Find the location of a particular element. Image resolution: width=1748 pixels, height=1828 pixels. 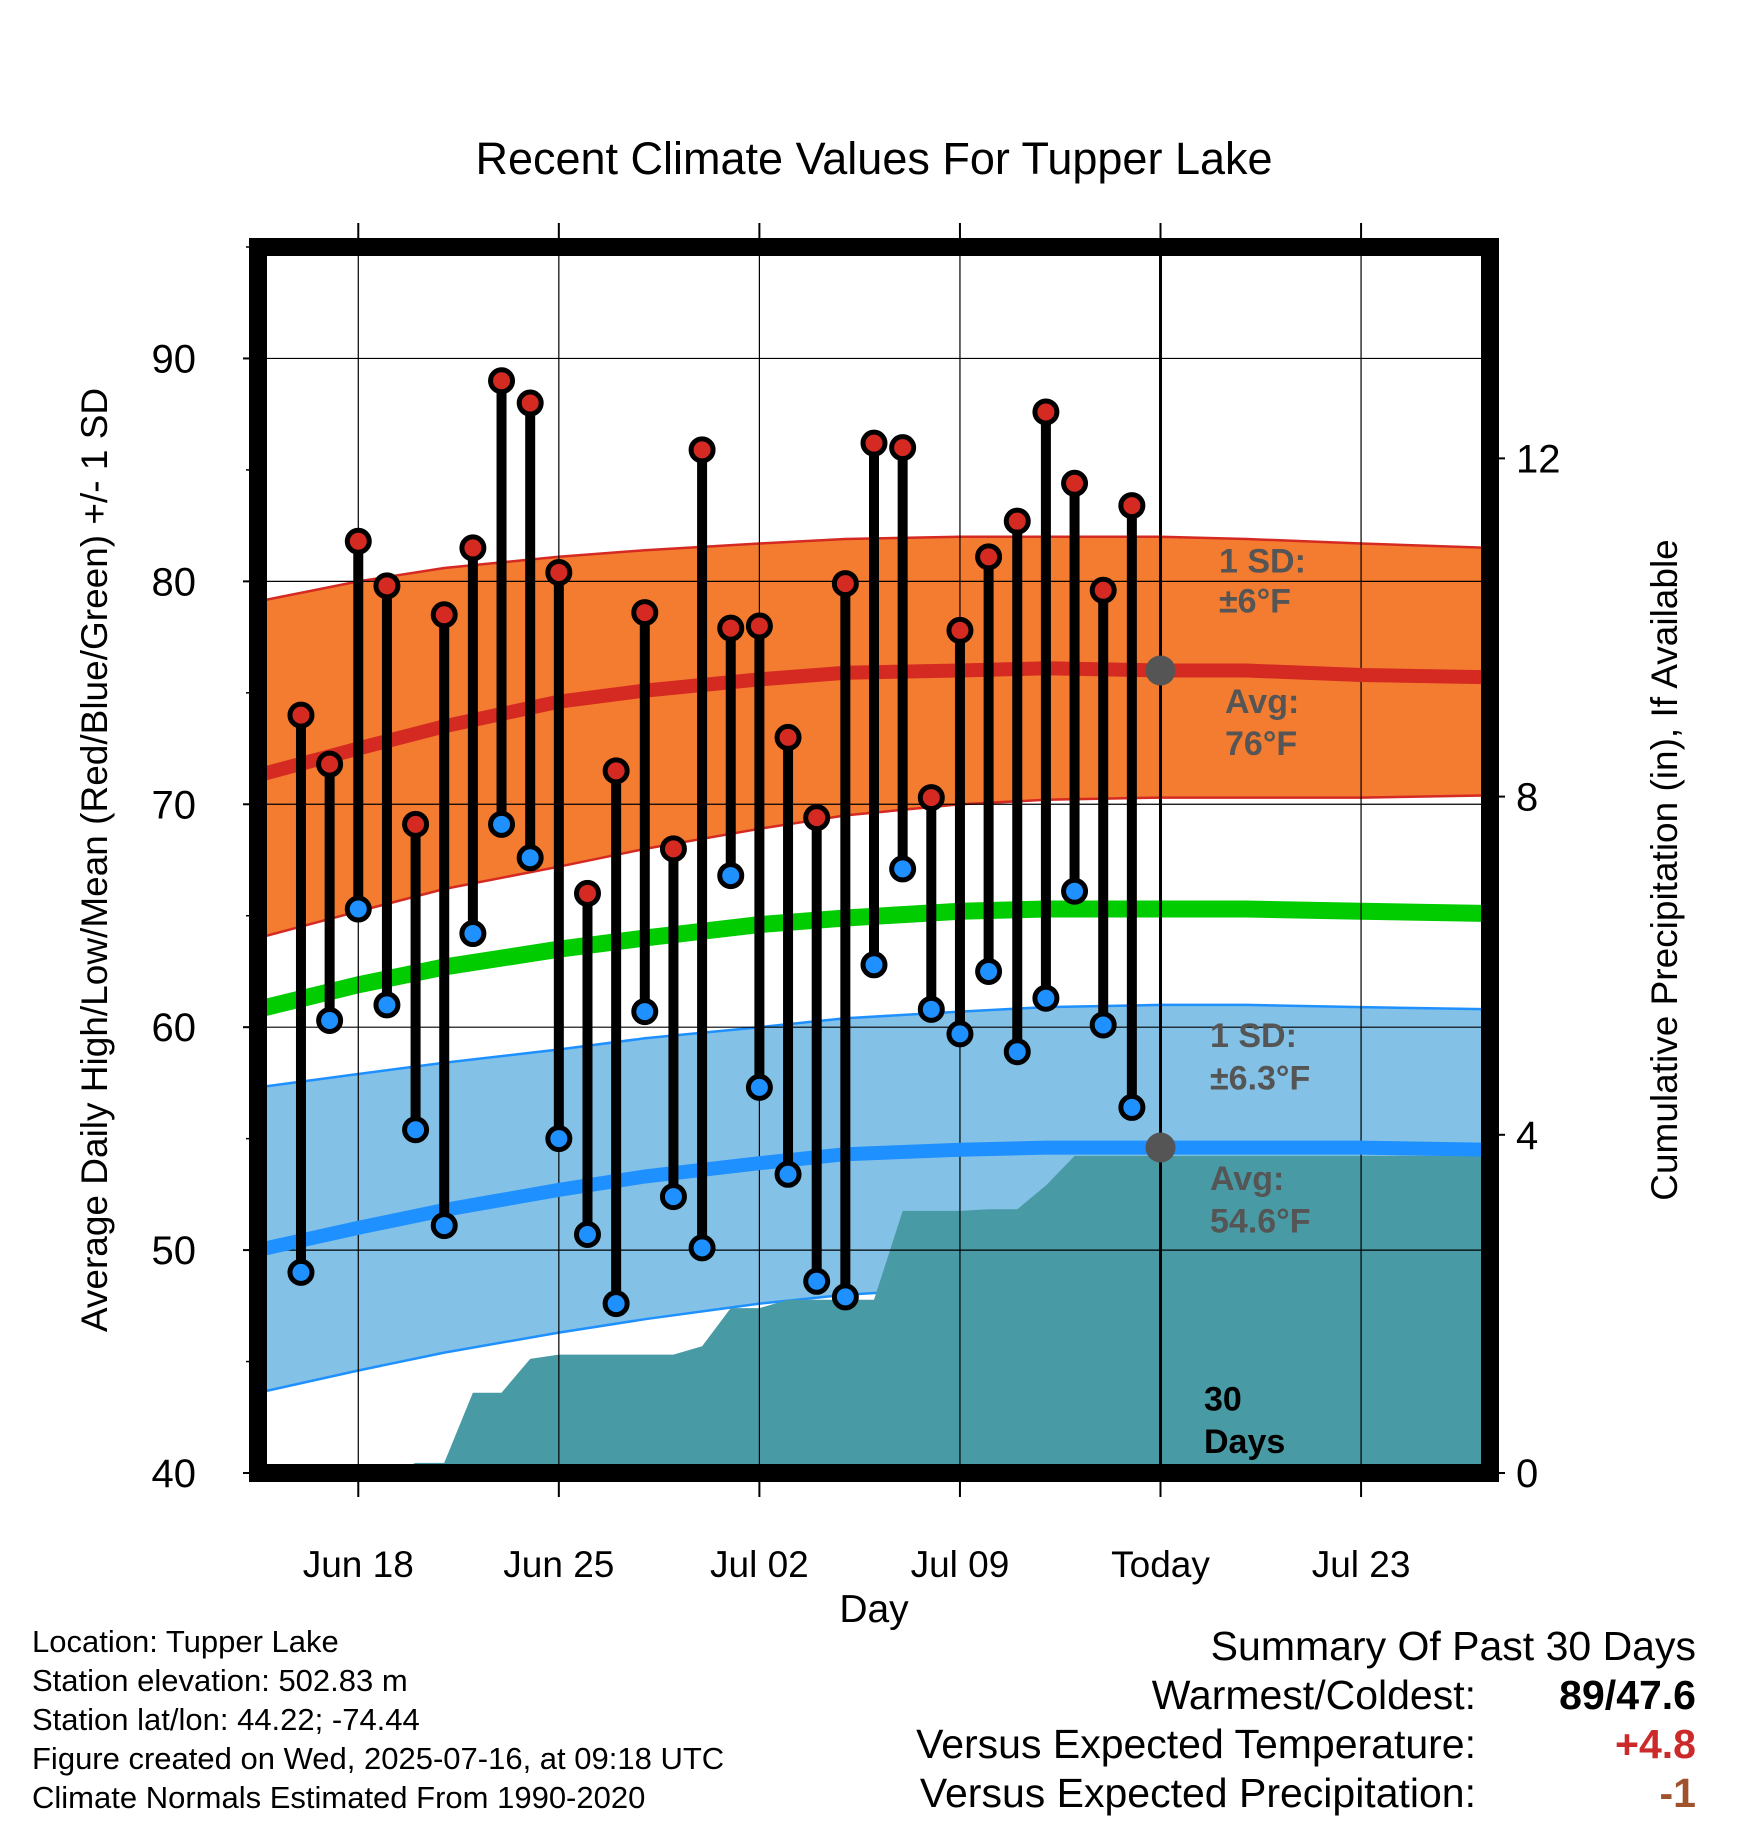

today-high-normal-dot is located at coordinates (1160, 670).